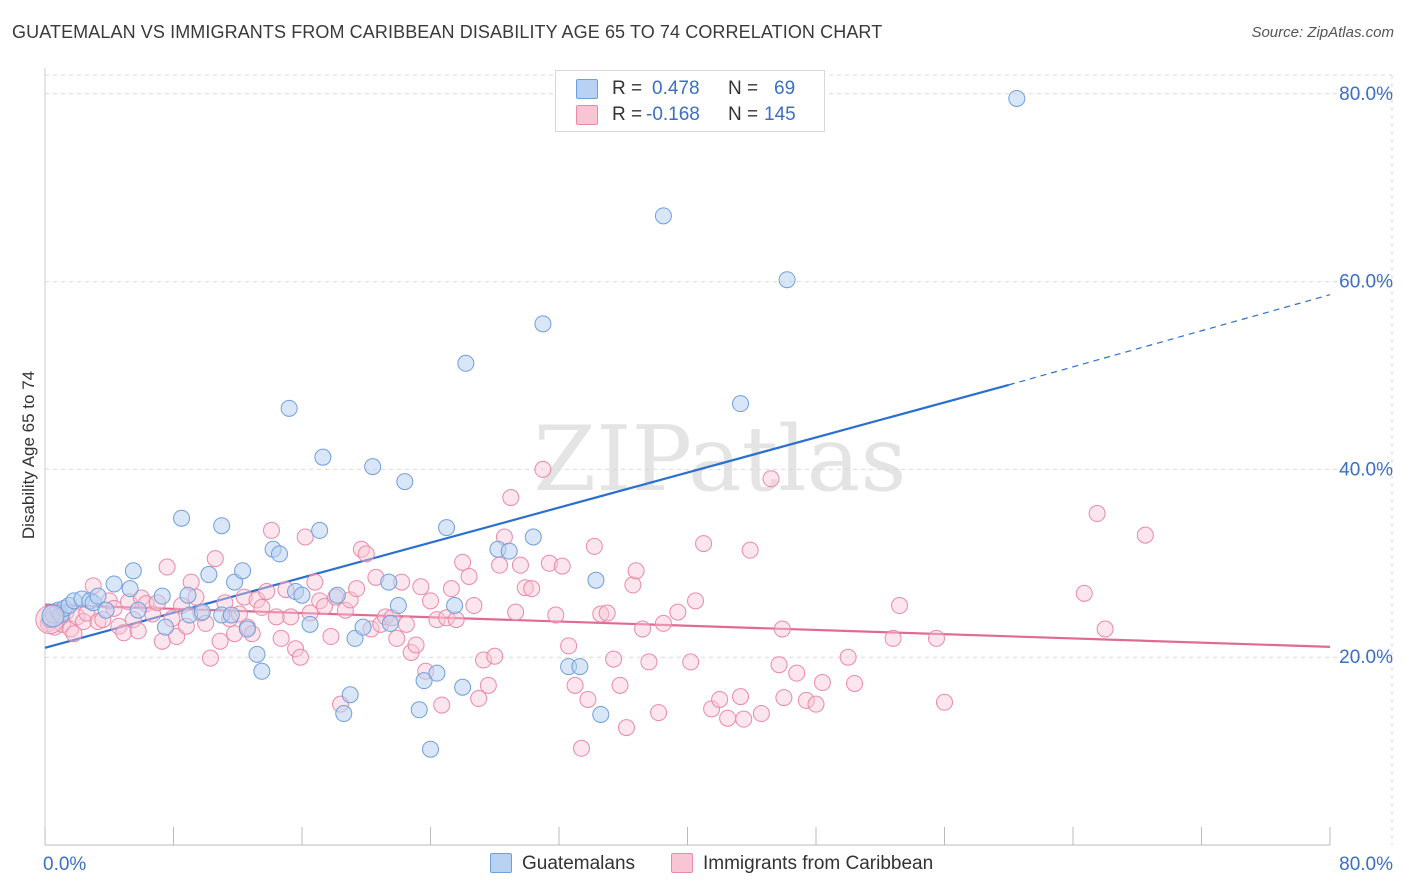 Image resolution: width=1406 pixels, height=892 pixels. Describe the element at coordinates (1322, 32) in the screenshot. I see `source-label: Source: ZipAtlas.com` at that location.